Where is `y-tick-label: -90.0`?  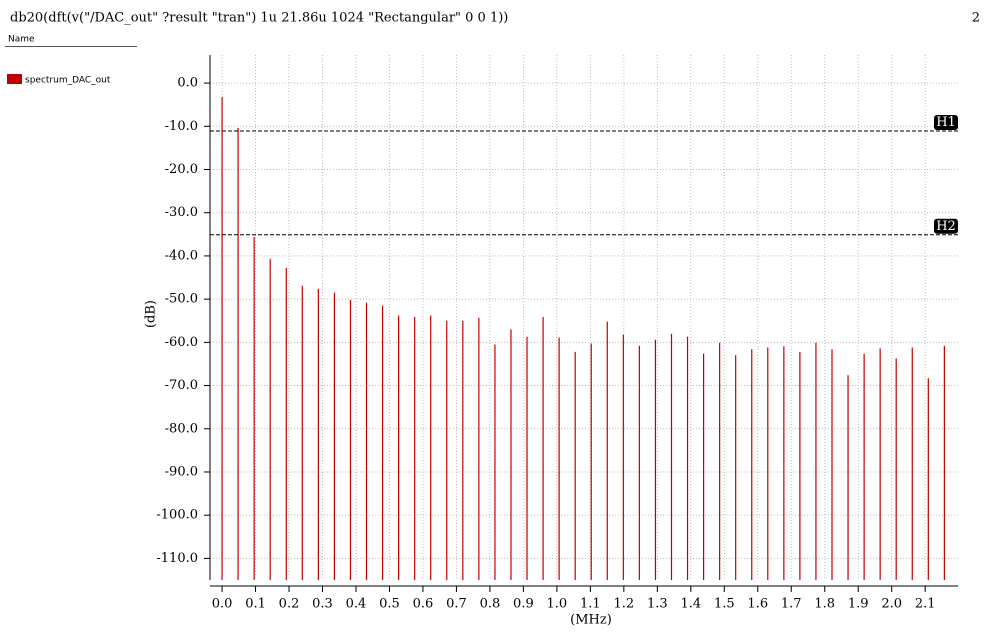
y-tick-label: -90.0 is located at coordinates (181, 471).